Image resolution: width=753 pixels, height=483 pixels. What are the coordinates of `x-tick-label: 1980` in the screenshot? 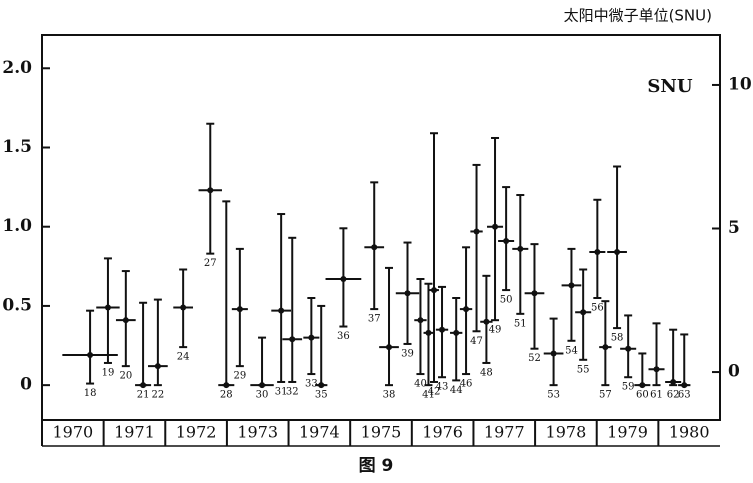 It's located at (689, 432).